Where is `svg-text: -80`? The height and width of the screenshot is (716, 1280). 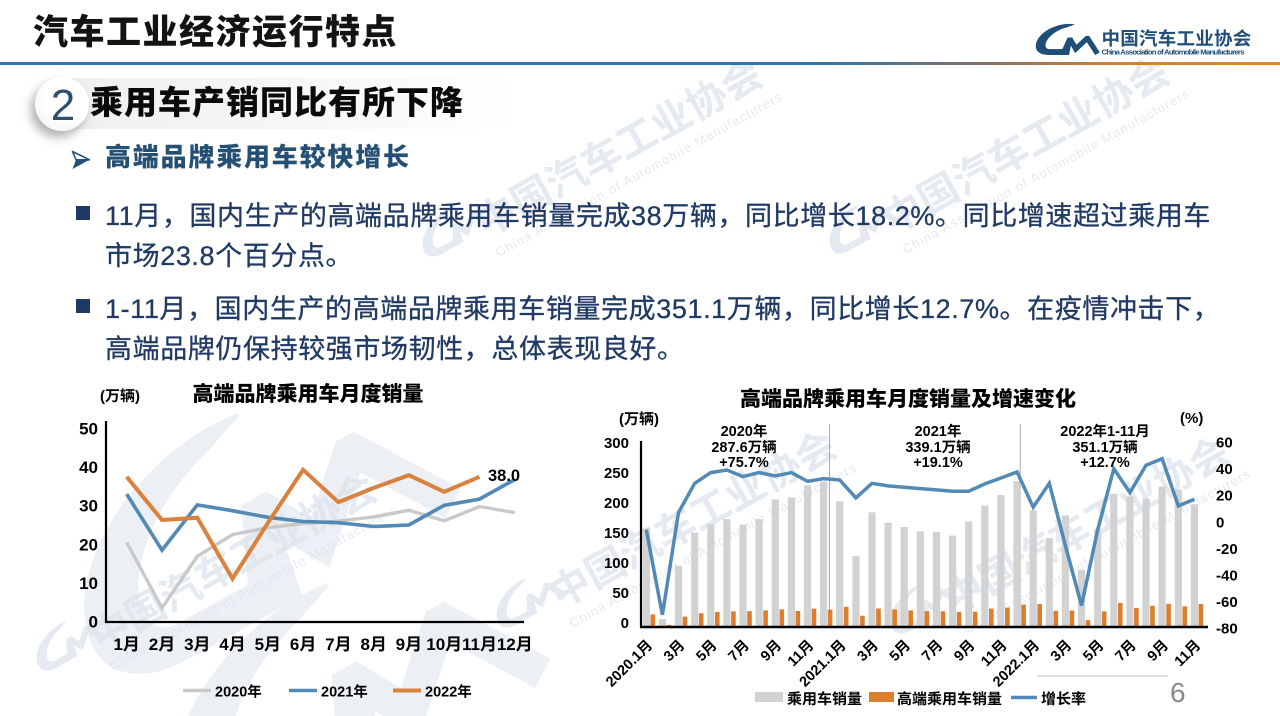
svg-text: -80 is located at coordinates (1227, 628).